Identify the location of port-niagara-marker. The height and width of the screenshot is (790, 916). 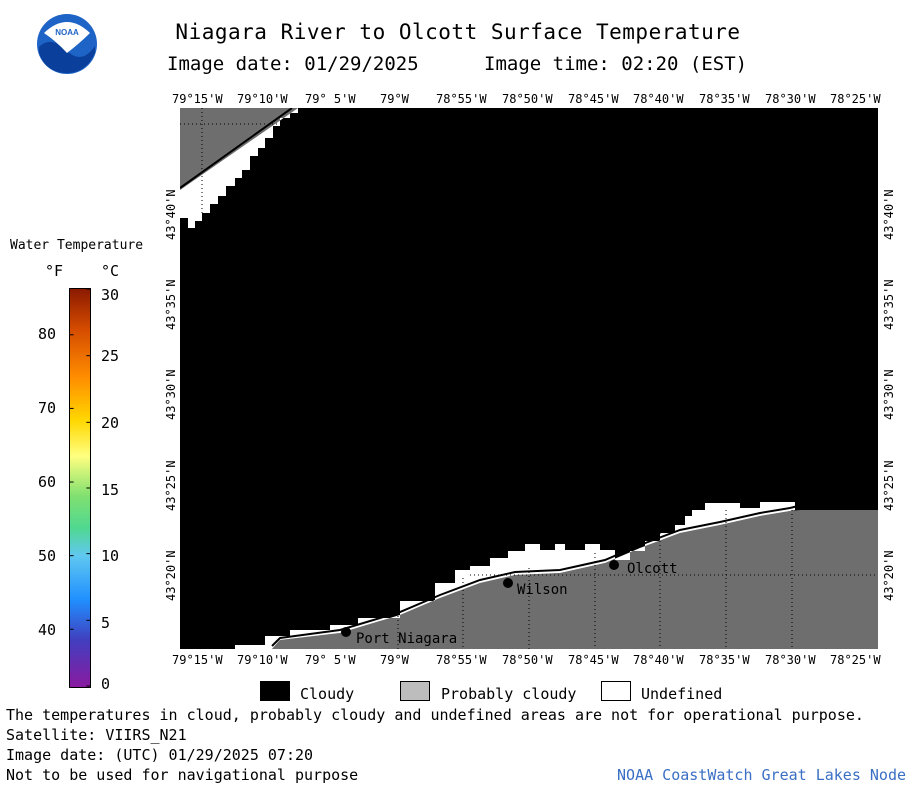
(346, 632).